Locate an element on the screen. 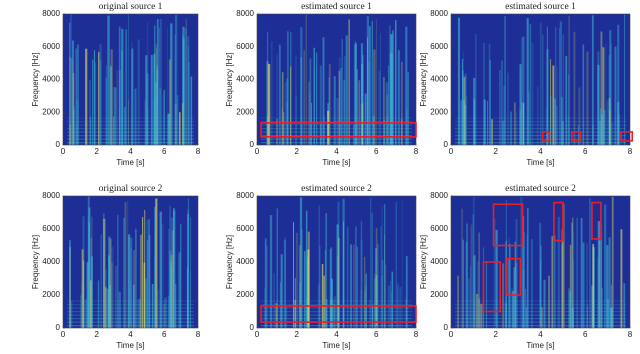 The width and height of the screenshot is (640, 354). chart-title: original source 1 is located at coordinates (131, 7).